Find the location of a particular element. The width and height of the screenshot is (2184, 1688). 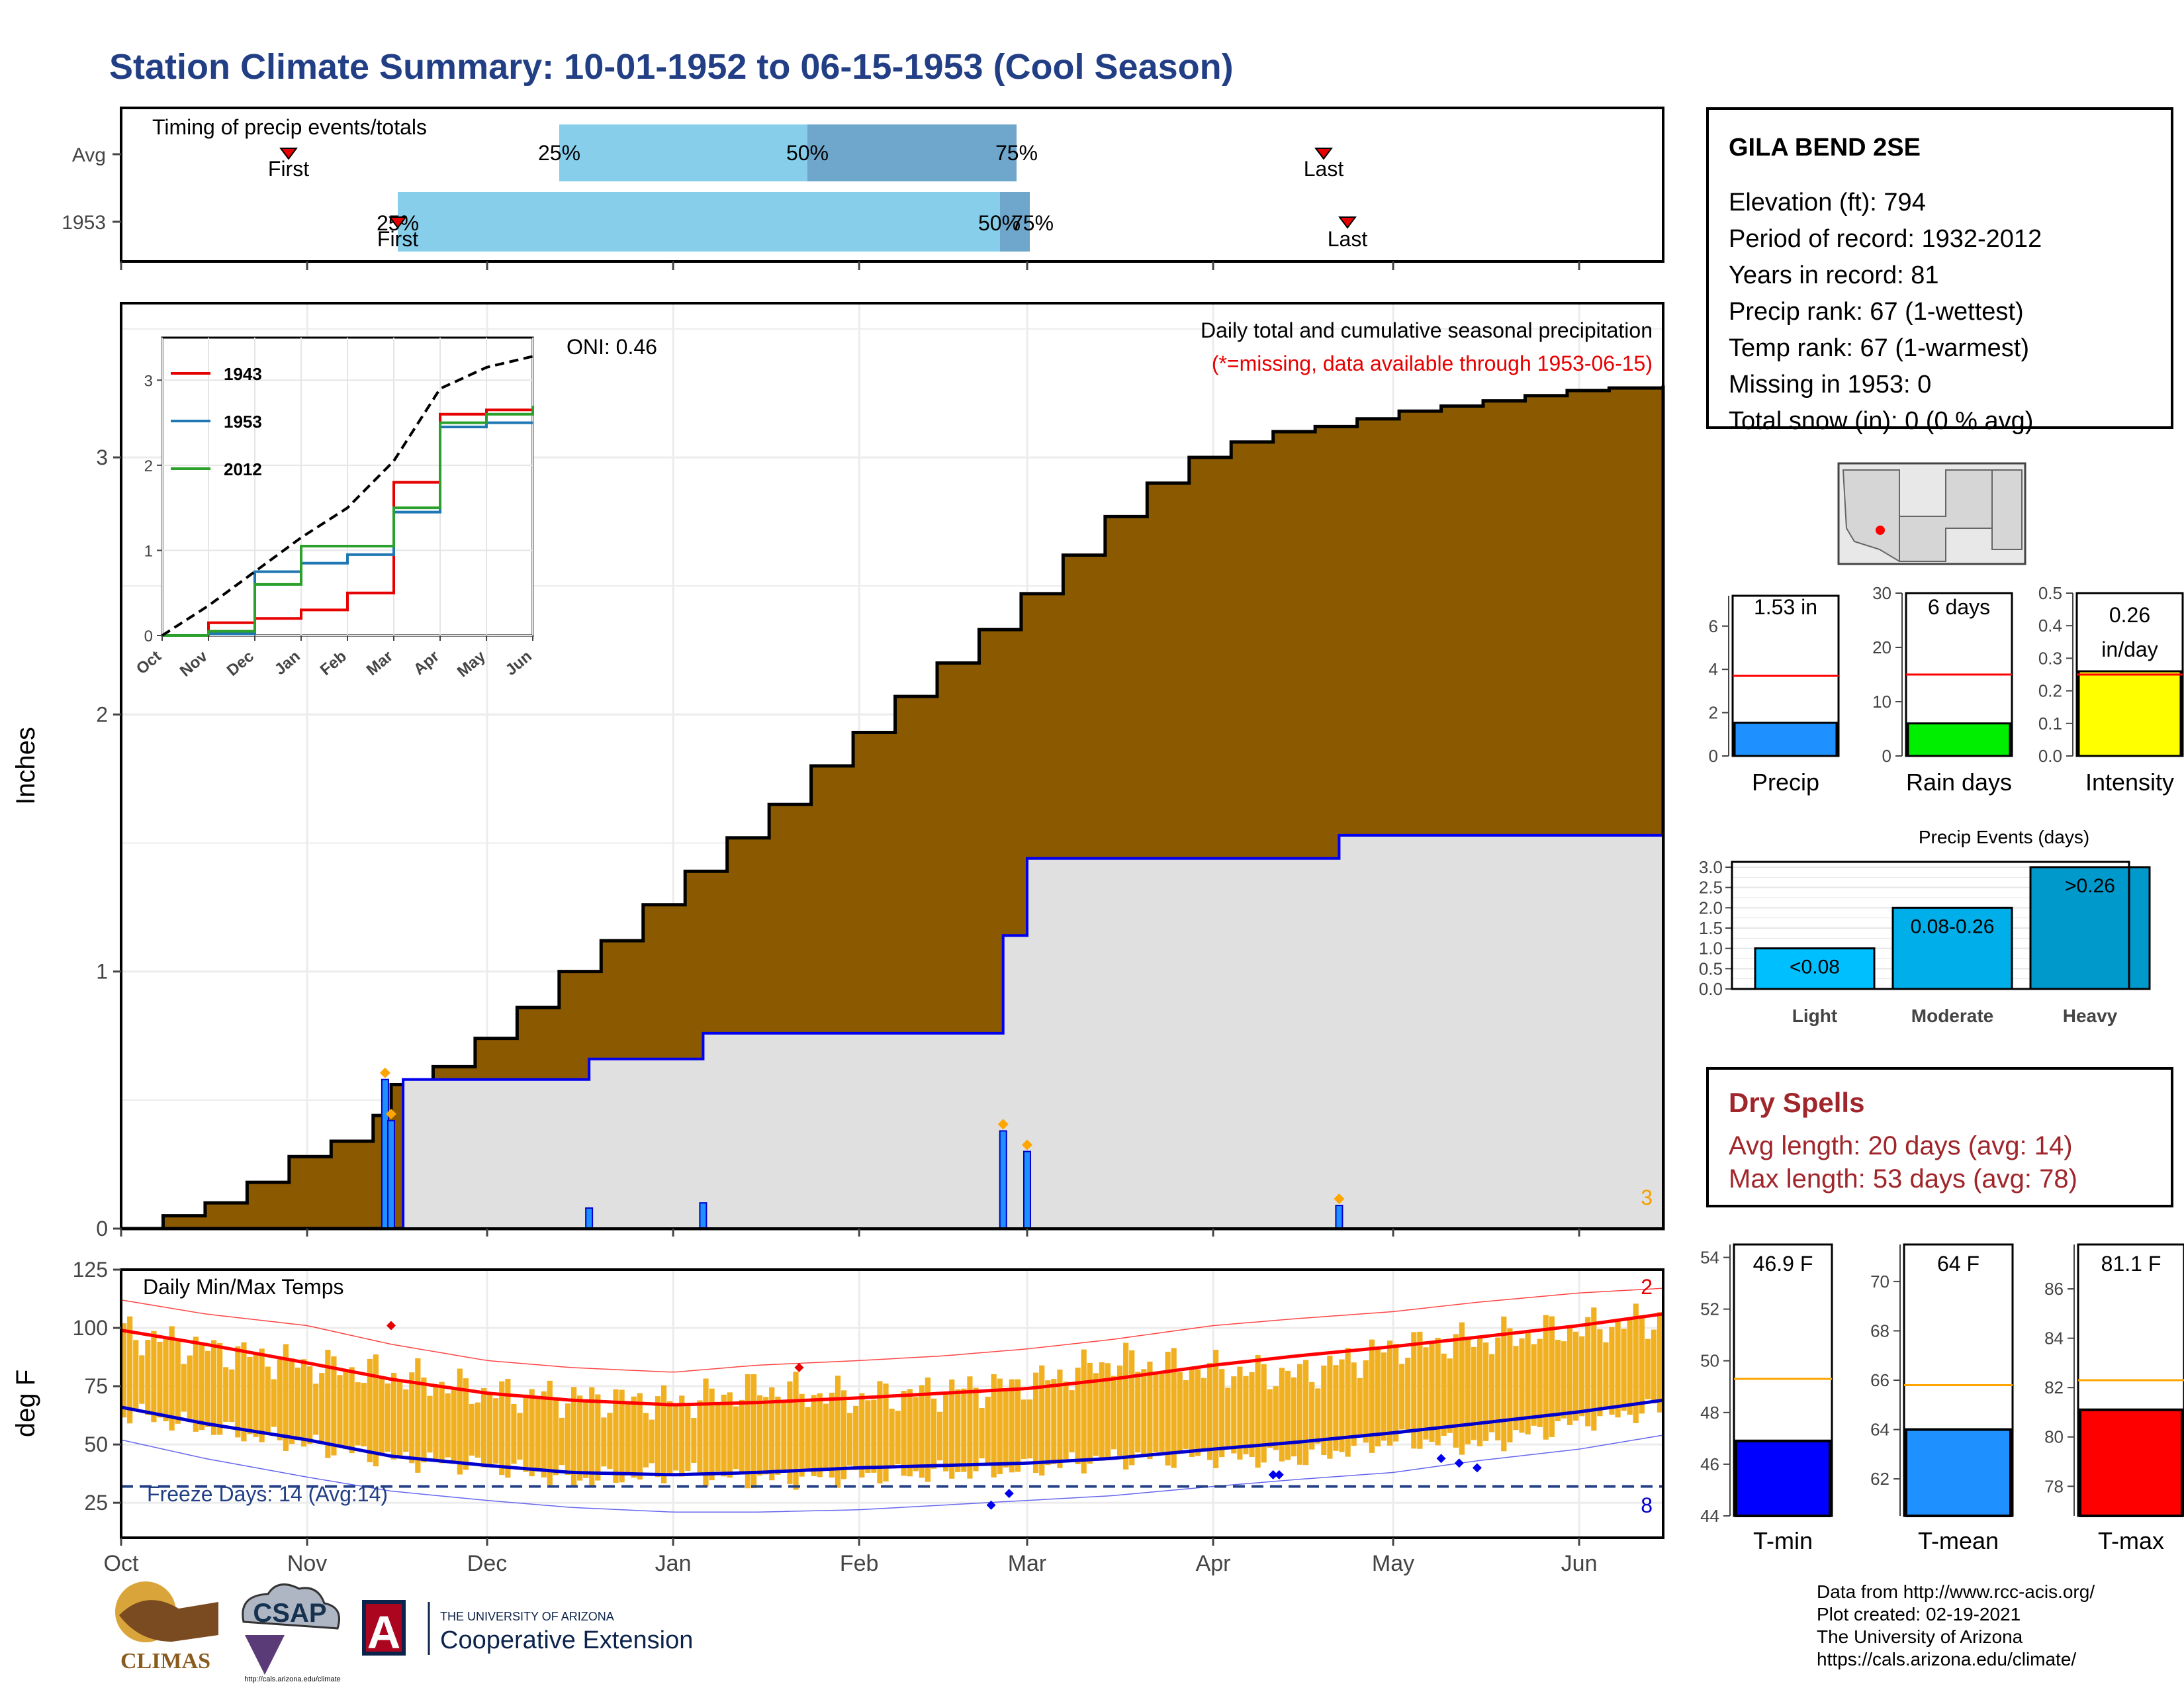

events-bar is located at coordinates (1952, 948).